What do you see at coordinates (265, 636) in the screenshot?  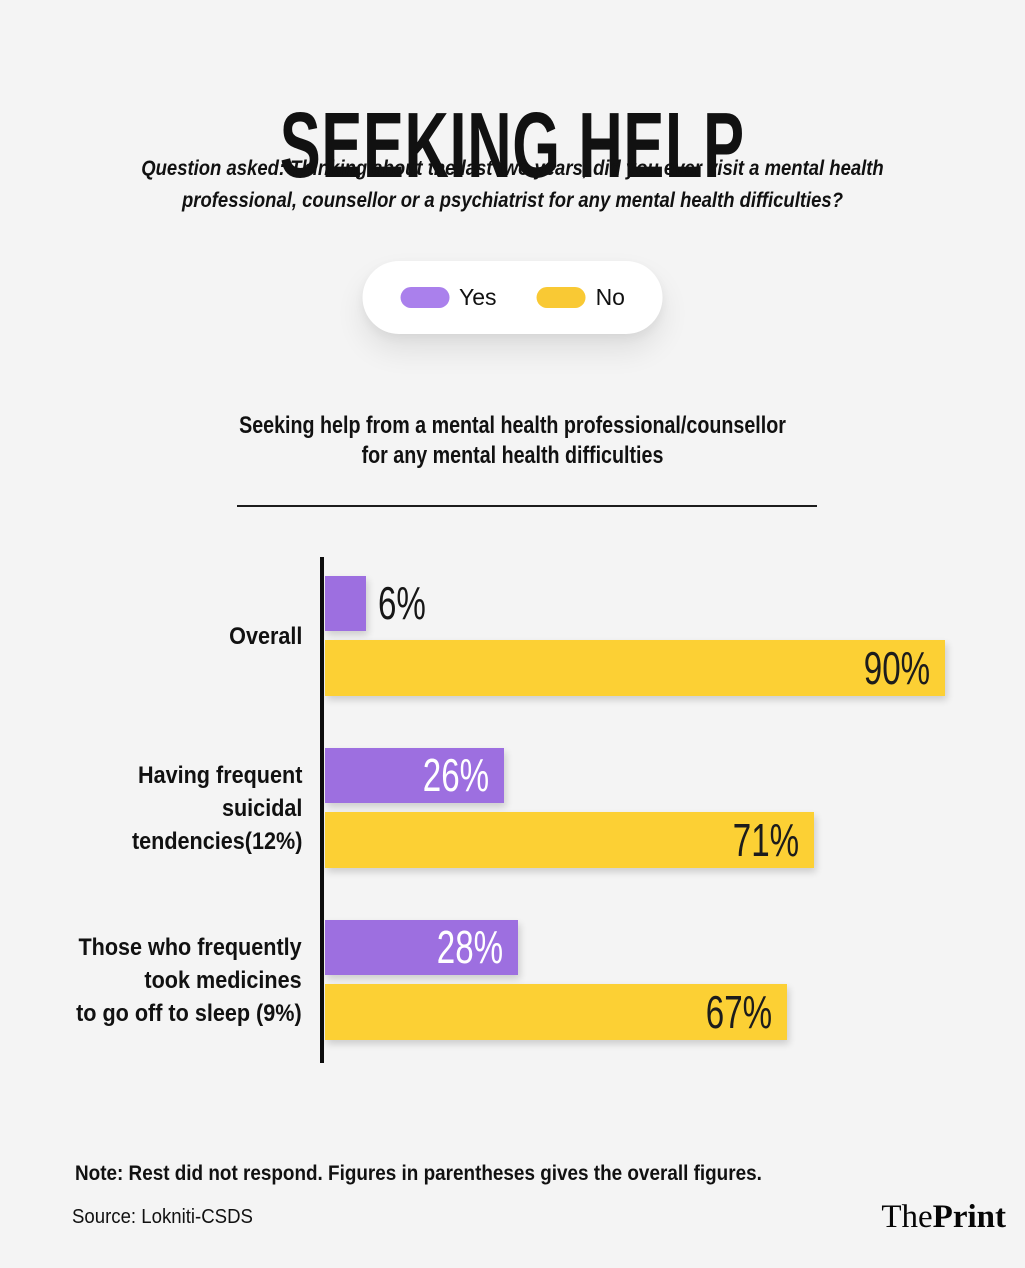 I see `category-label-text: Overall` at bounding box center [265, 636].